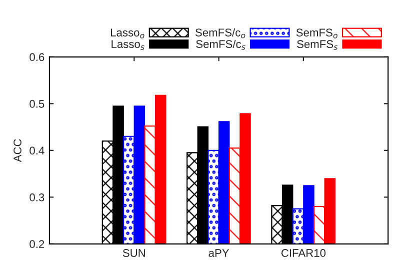 The width and height of the screenshot is (396, 271). Describe the element at coordinates (37, 244) in the screenshot. I see `y-tick-label: 0.2` at that location.